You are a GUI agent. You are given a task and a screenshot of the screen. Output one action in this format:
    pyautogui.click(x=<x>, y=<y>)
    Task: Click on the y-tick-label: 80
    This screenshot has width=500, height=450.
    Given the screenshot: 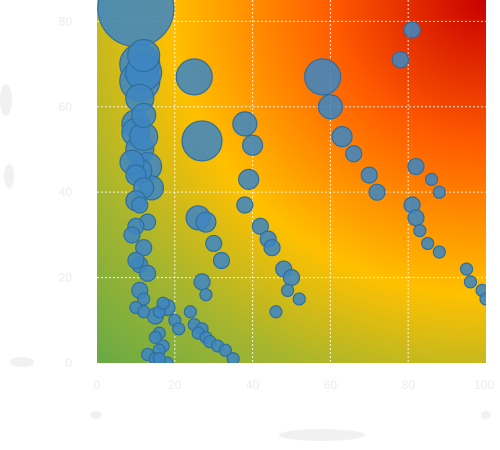 What is the action you would take?
    pyautogui.click(x=66, y=21)
    